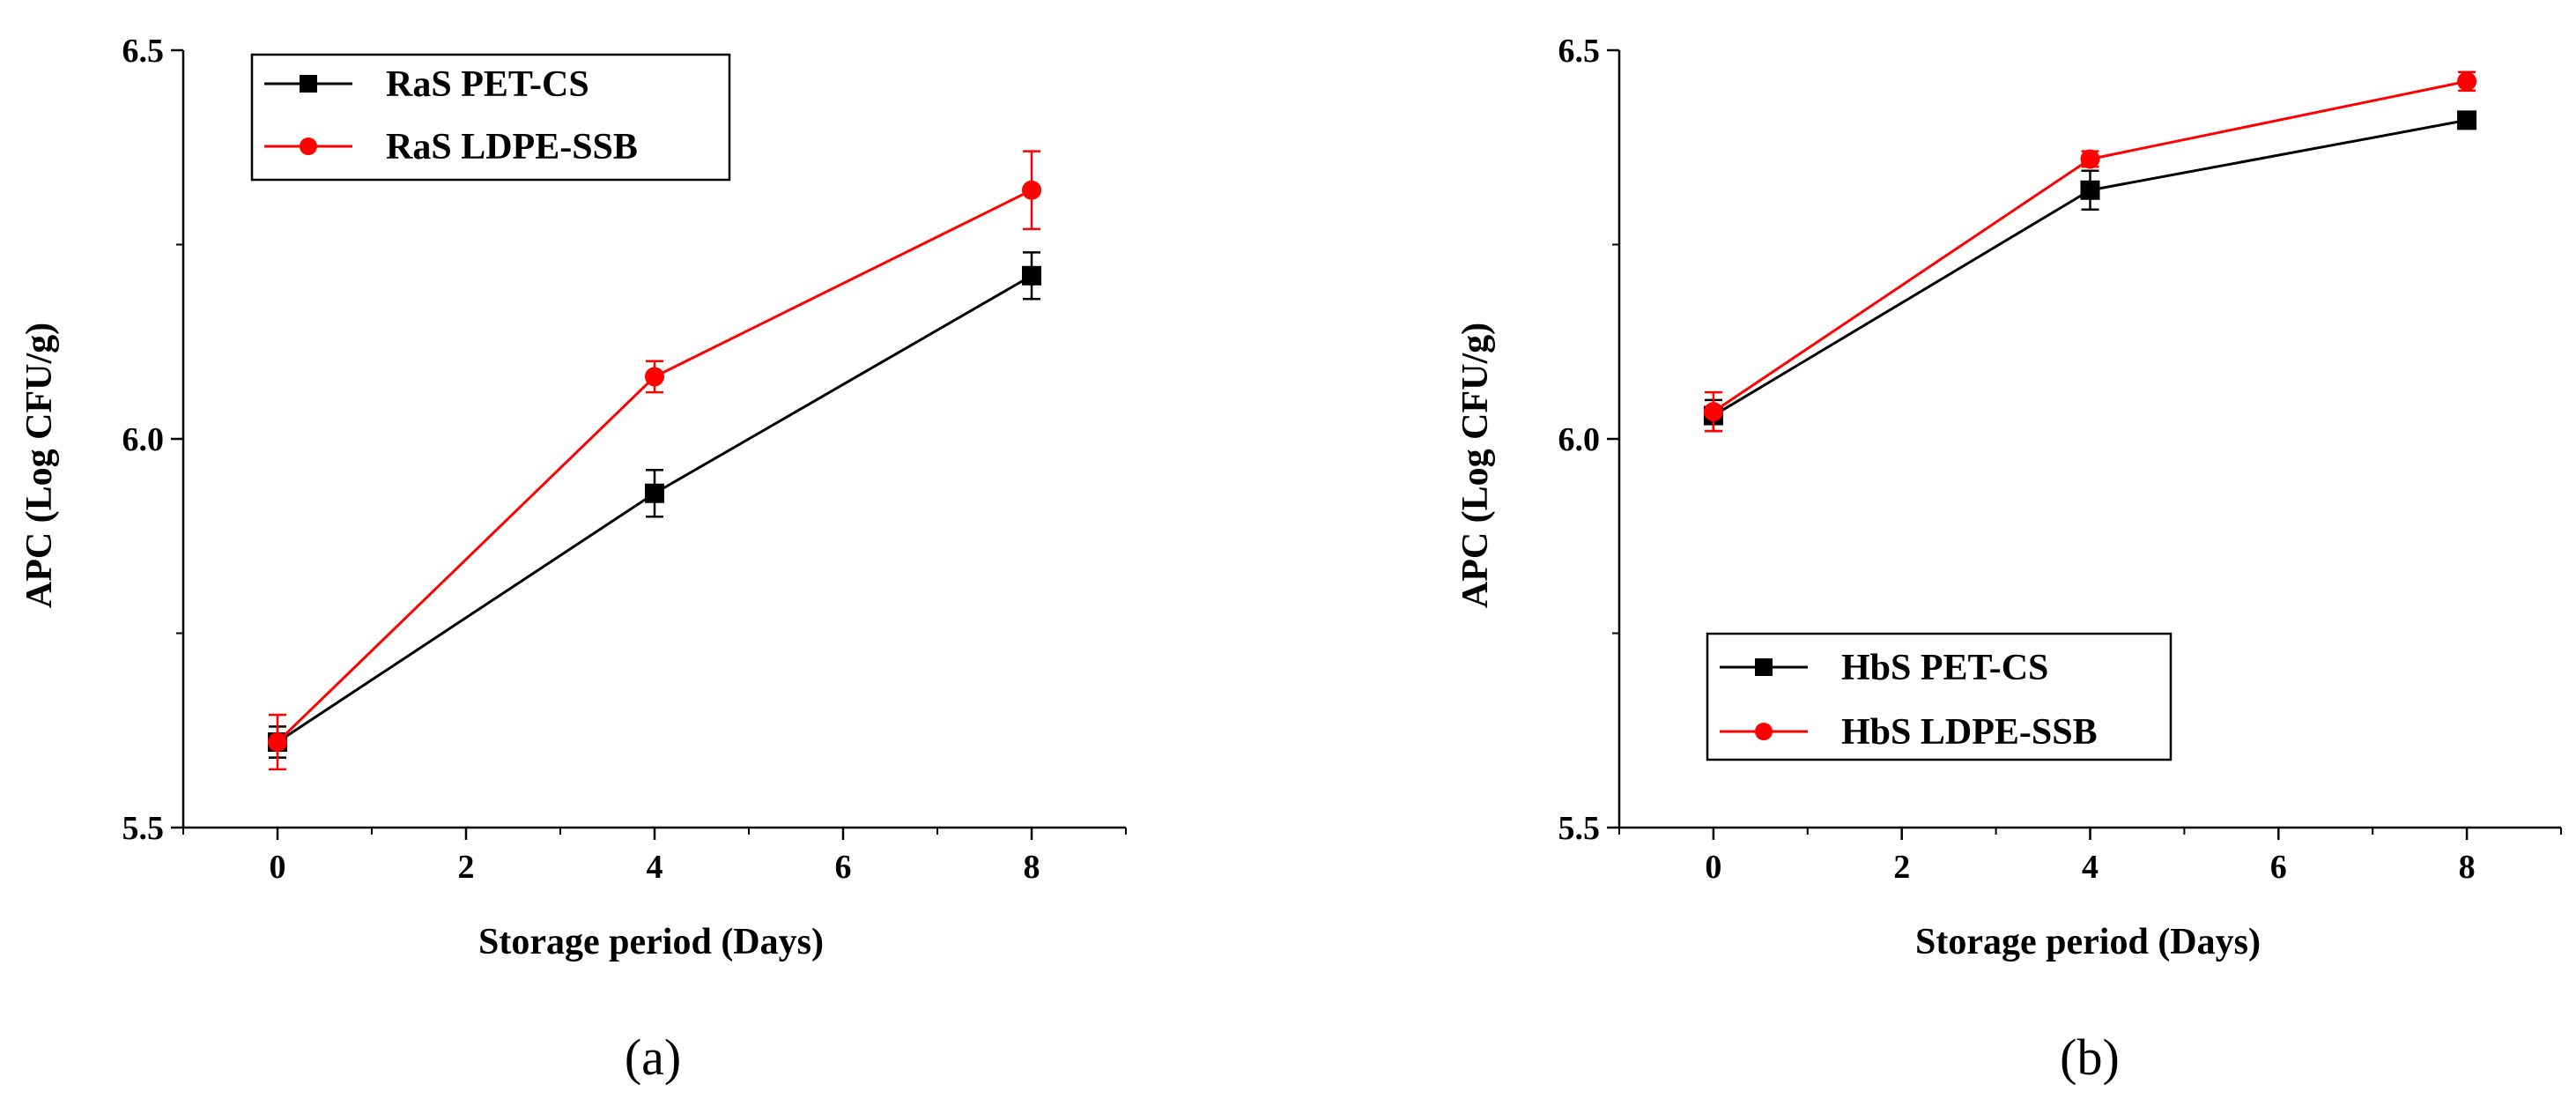 The image size is (2576, 1114). What do you see at coordinates (488, 84) in the screenshot?
I see `legend-label-series-1: RaS PET-CS` at bounding box center [488, 84].